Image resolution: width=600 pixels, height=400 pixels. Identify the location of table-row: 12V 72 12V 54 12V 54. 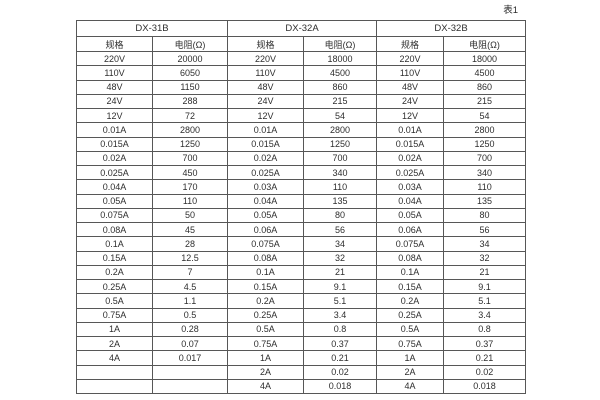
(301, 115).